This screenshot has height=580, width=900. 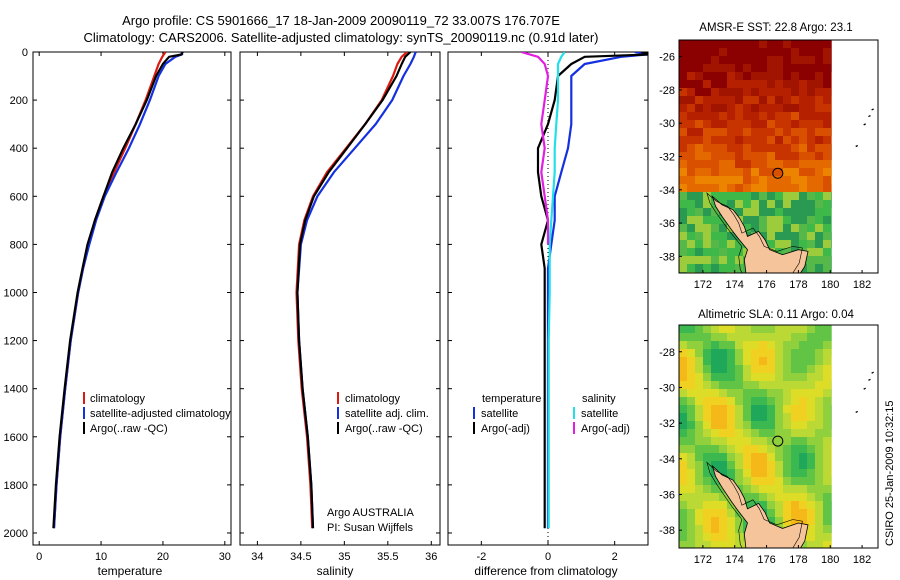 What do you see at coordinates (19, 245) in the screenshot?
I see `temperature-ytick-label: 800` at bounding box center [19, 245].